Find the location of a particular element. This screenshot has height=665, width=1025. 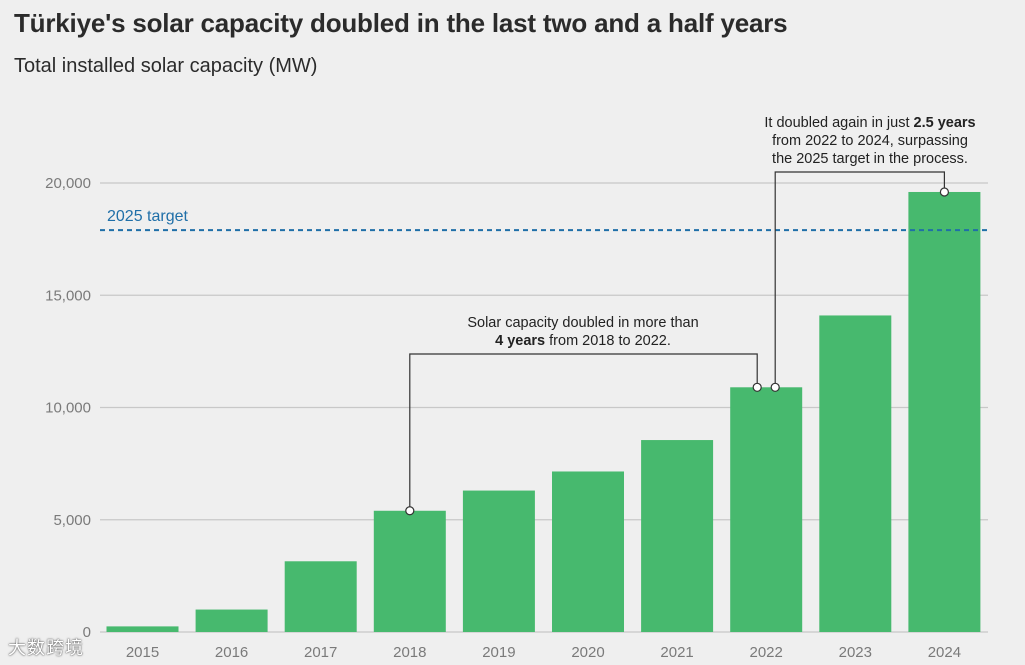

chart-subtitle: Total installed solar capacity (MW) is located at coordinates (166, 66).